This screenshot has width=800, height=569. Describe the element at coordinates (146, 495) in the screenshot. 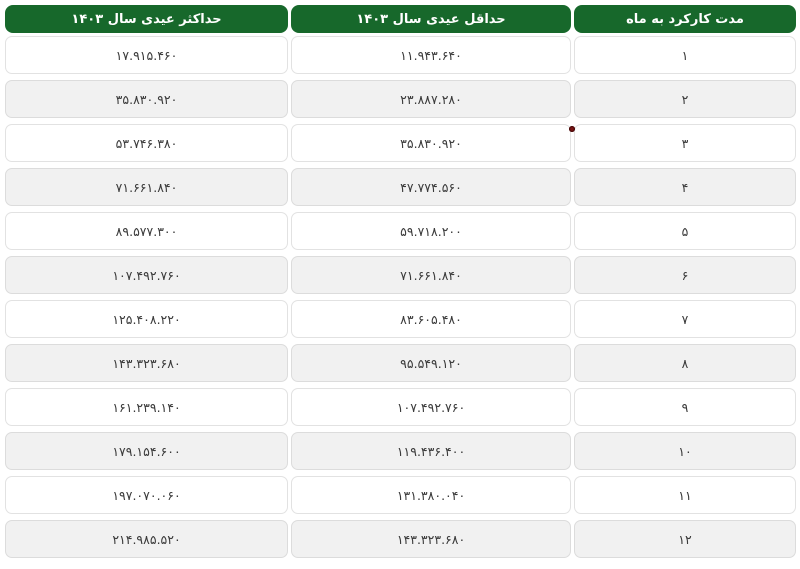

I see `max-eidi-cell: ۱۹۷.۰۷۰.۰۶۰` at that location.